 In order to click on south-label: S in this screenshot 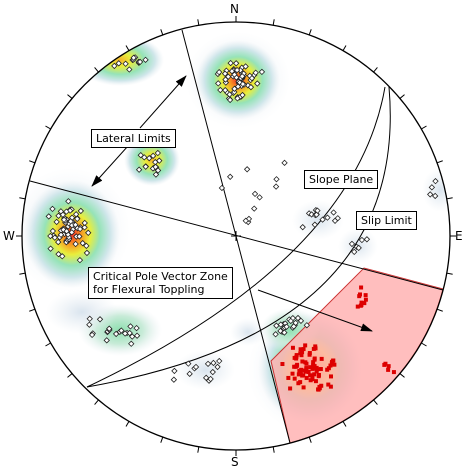, I will do `click(235, 462)`.